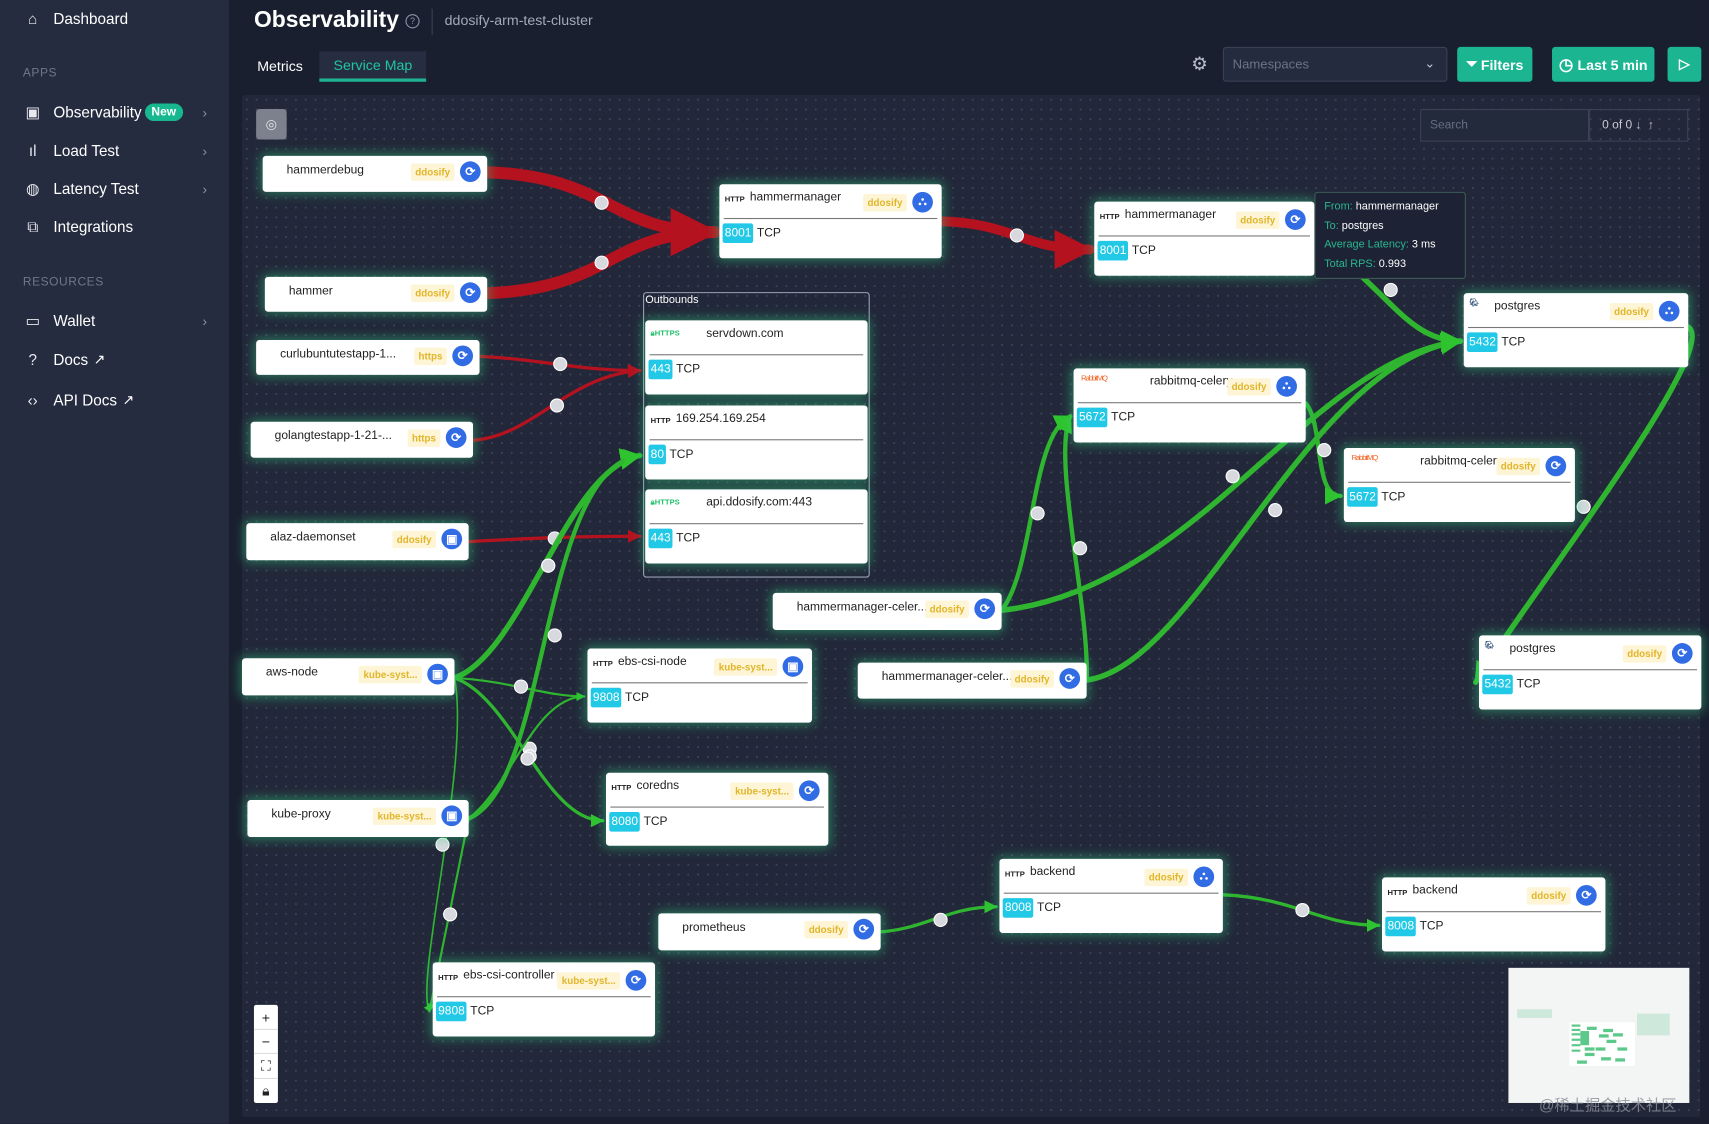  I want to click on node-name: aws-node, so click(291, 672).